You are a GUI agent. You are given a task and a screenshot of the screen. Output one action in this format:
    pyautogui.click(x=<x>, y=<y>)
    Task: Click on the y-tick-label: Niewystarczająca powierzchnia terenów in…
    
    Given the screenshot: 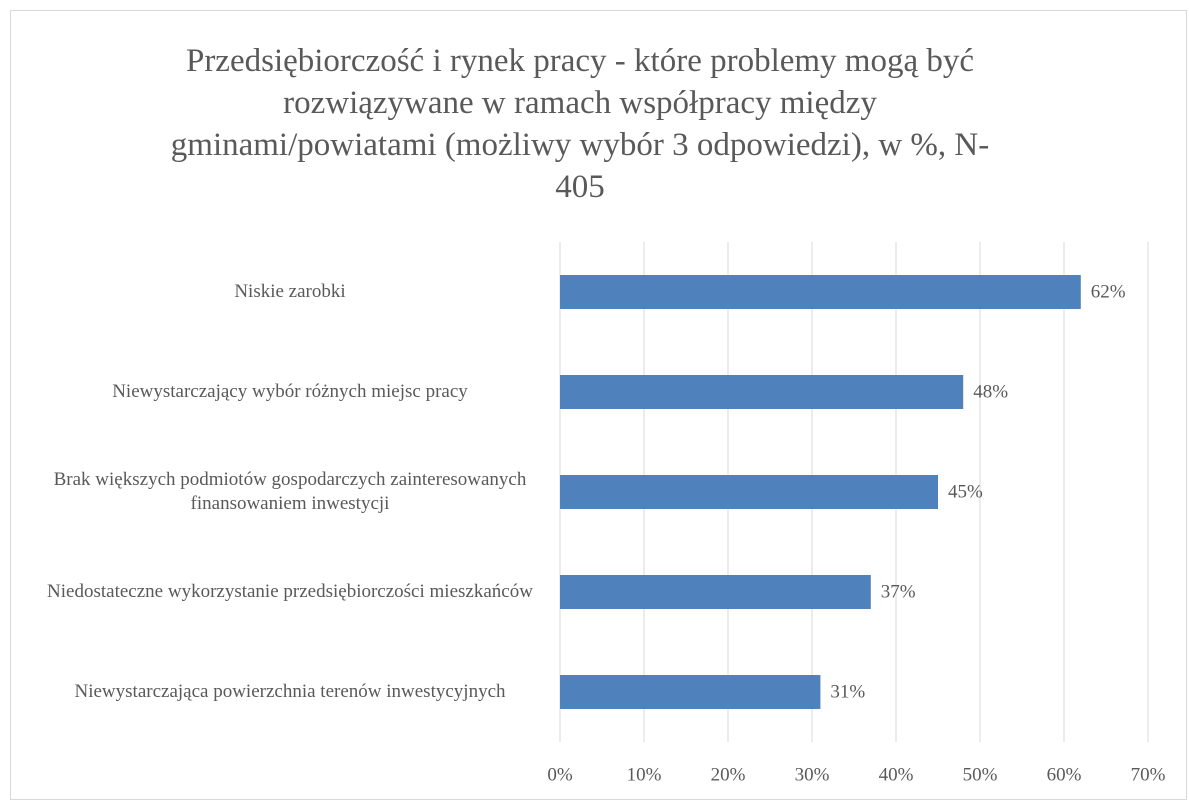 What is the action you would take?
    pyautogui.click(x=290, y=691)
    